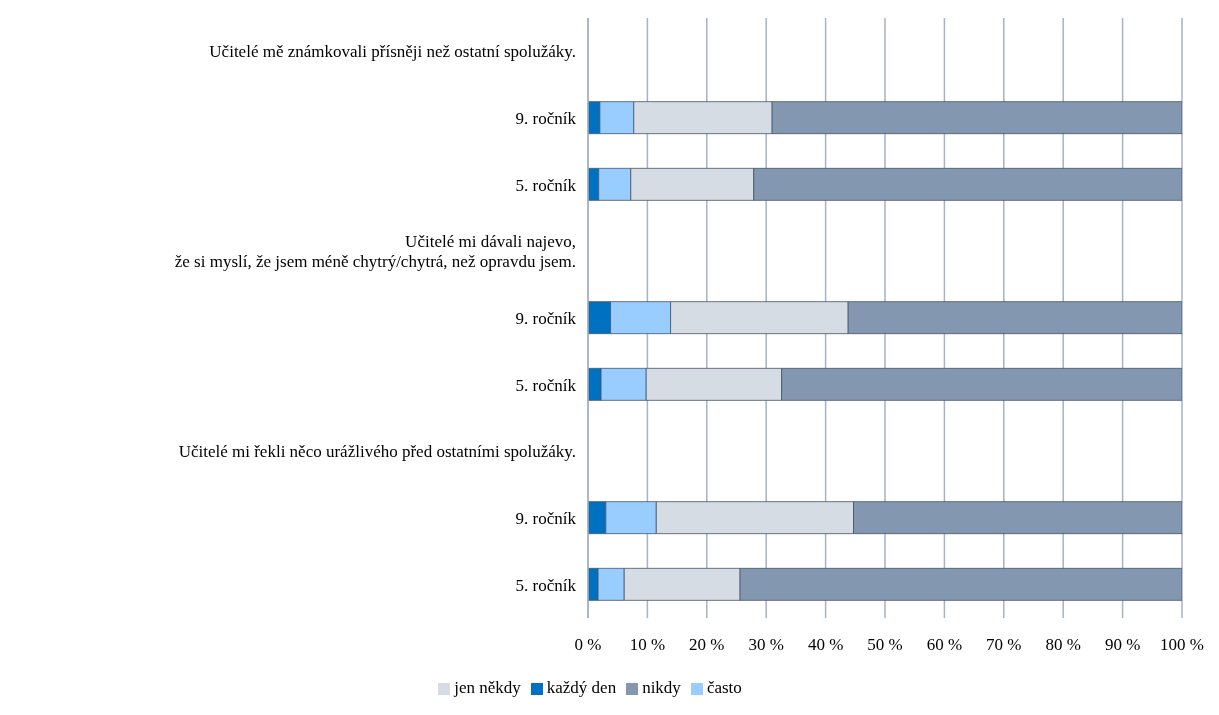 This screenshot has width=1219, height=715. What do you see at coordinates (375, 251) in the screenshot?
I see `y-tick-label: Učitelé mi dávali najevo, že si myslí, že jsem méně chytrý/chytrá, než opravdu jsem.` at bounding box center [375, 251].